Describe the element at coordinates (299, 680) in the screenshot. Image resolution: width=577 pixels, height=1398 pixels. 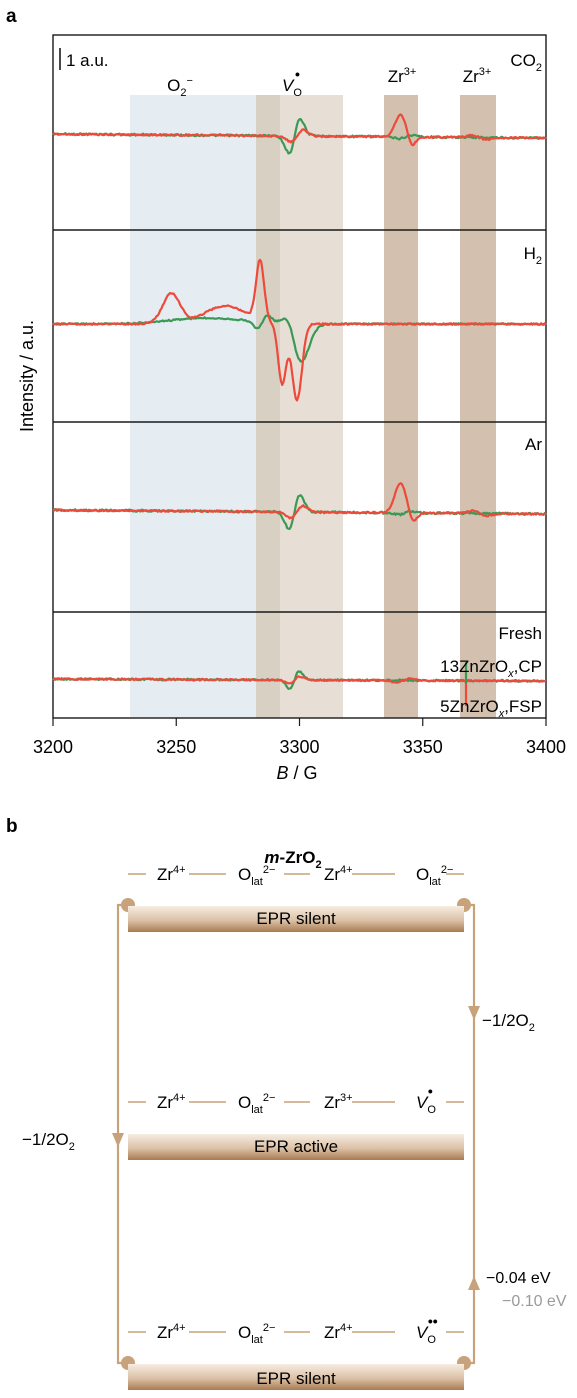
I see `fresh-red-trace` at that location.